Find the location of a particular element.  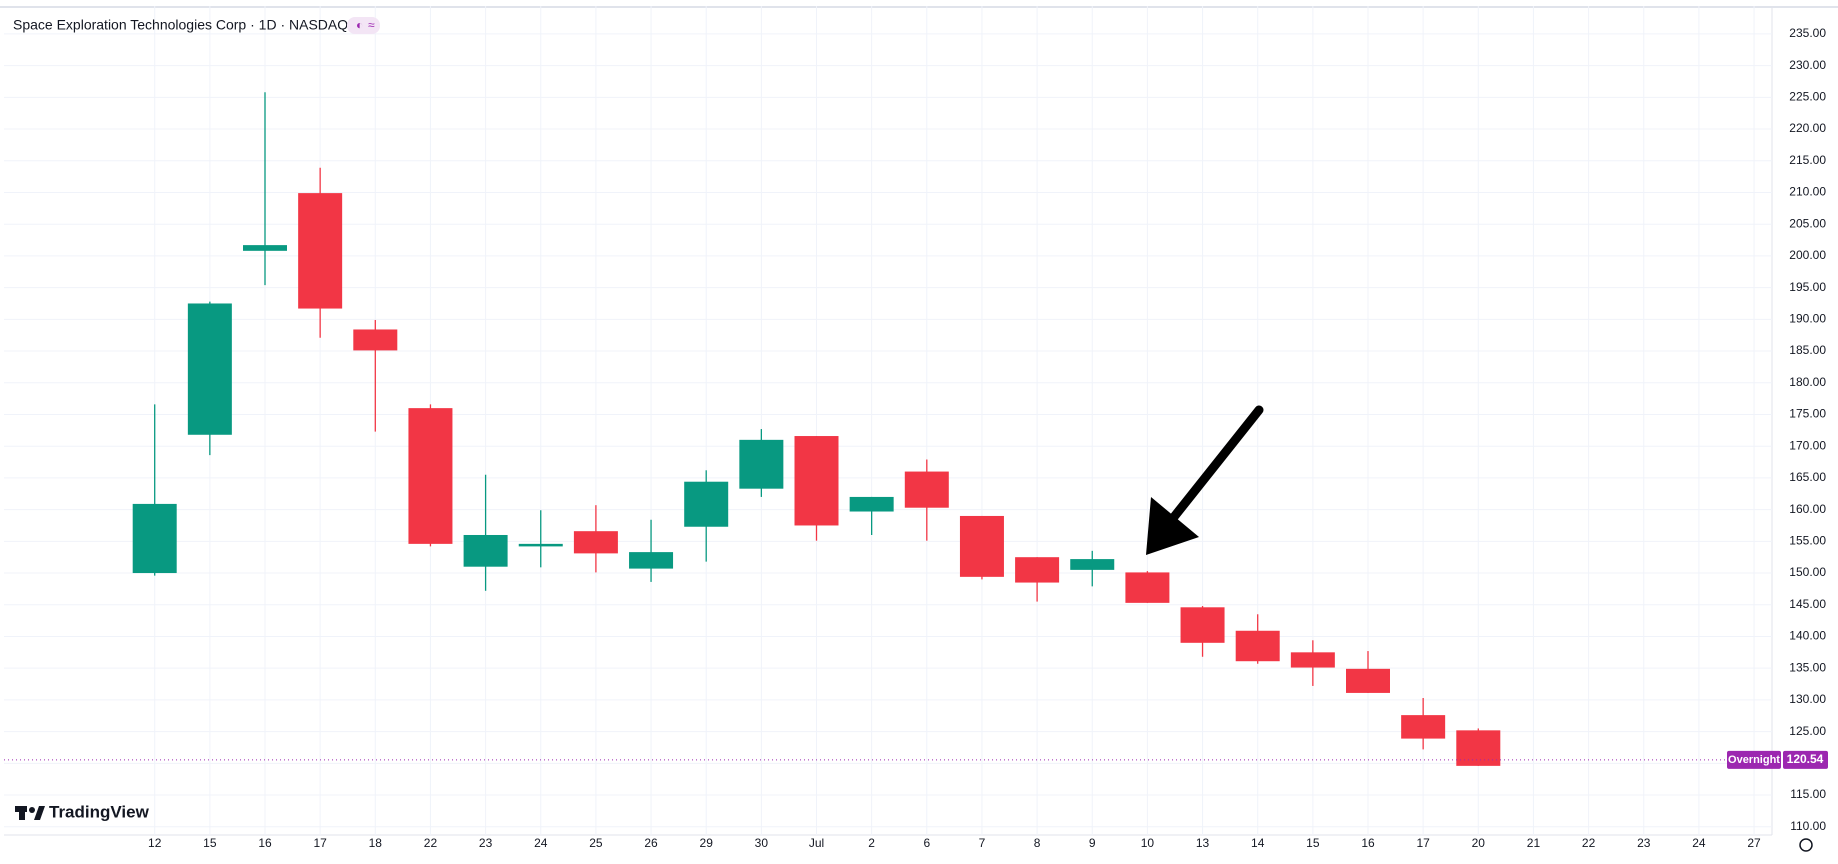

x-tick-label: 20 is located at coordinates (1479, 843).